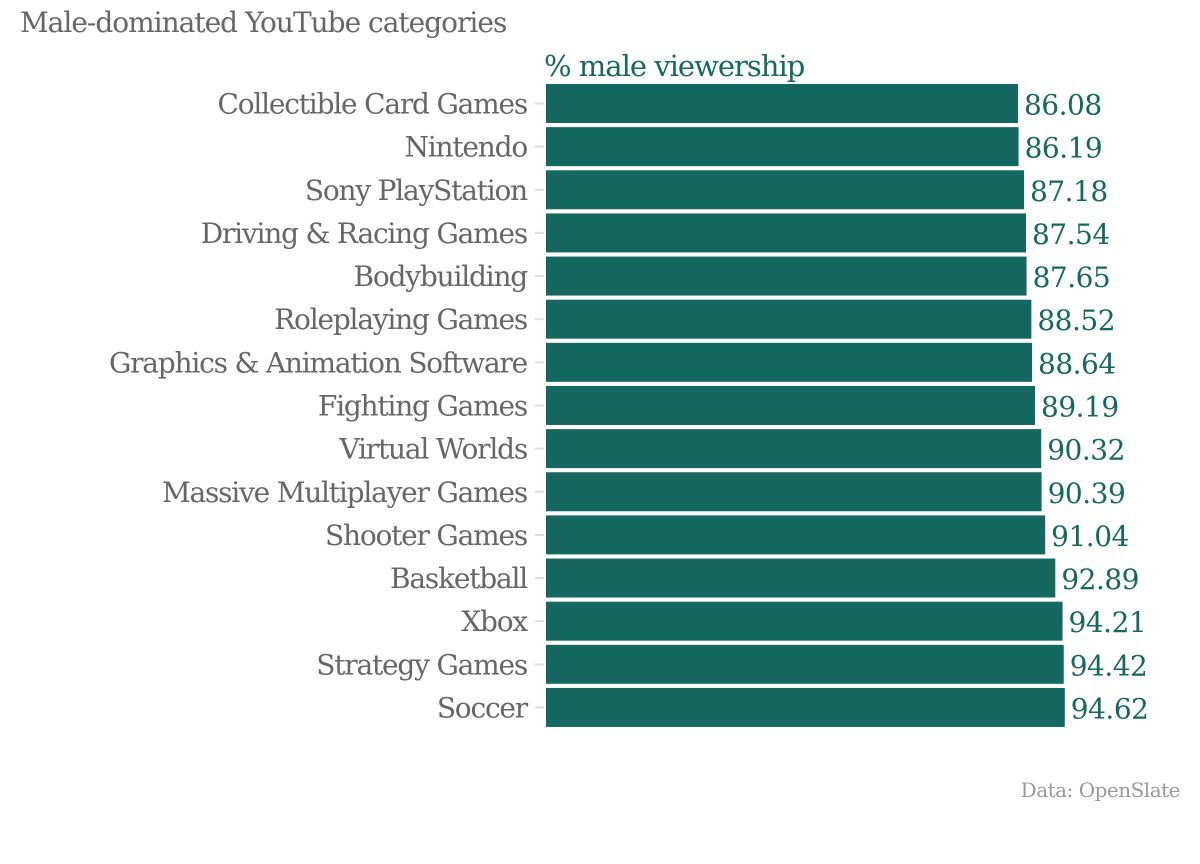  What do you see at coordinates (1109, 665) in the screenshot?
I see `value-label: 94.42` at bounding box center [1109, 665].